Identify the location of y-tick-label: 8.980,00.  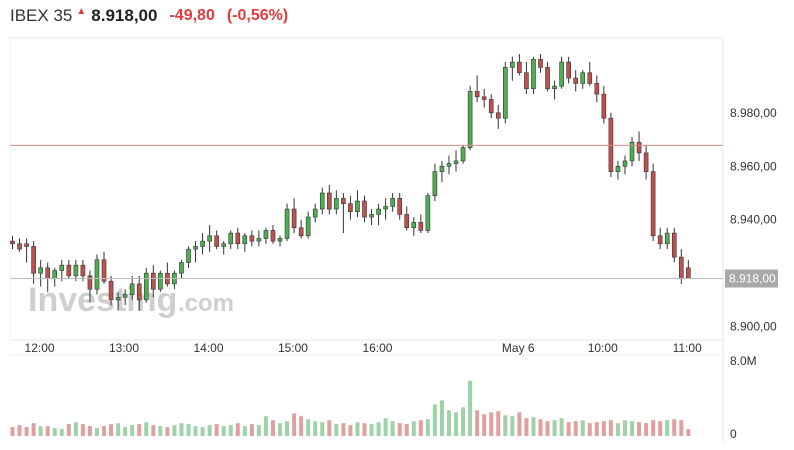
(753, 113).